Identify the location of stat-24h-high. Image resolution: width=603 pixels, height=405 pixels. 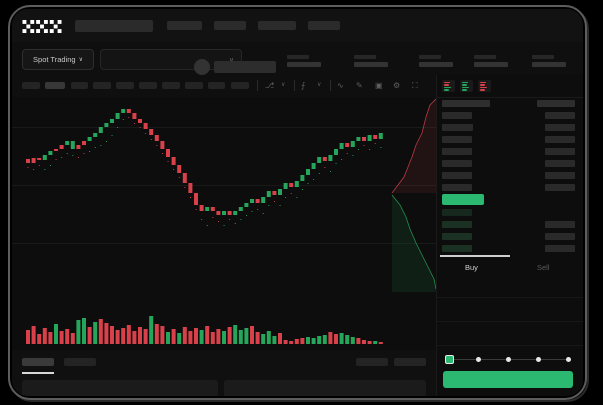
(436, 61).